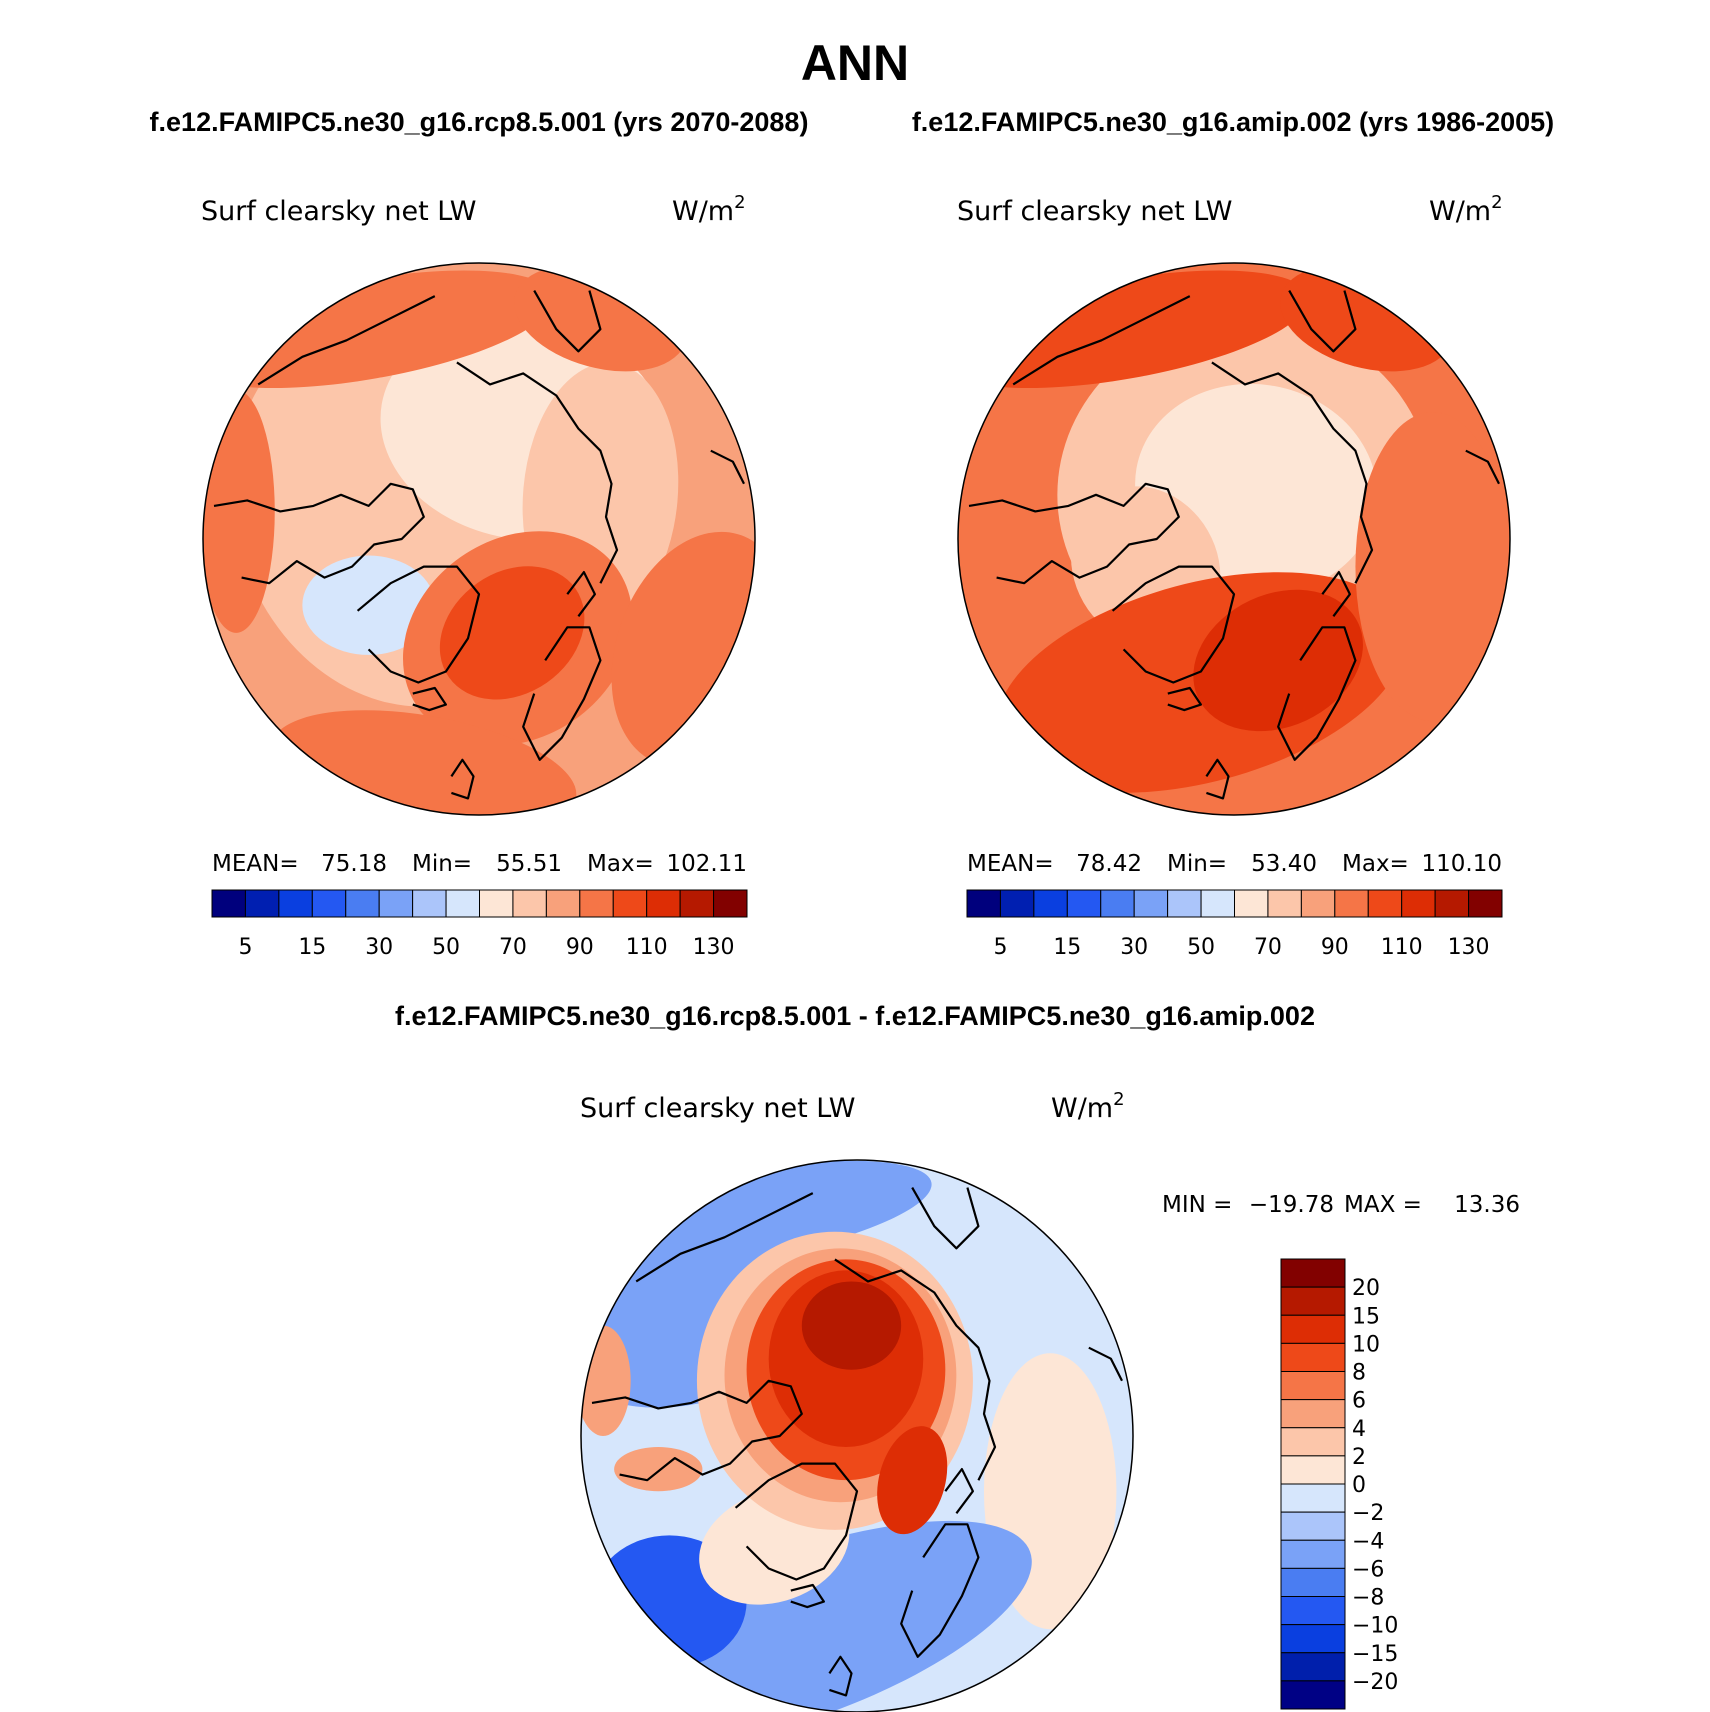  I want to click on case-colorbar: 5 15 30 50 70 90 110 130, so click(479, 924).